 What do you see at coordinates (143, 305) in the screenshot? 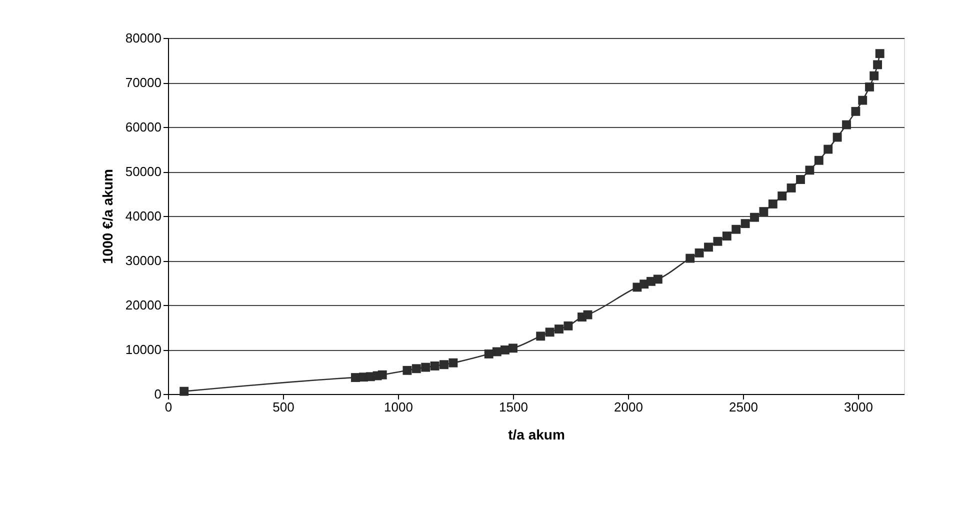
I see `y-tick-label: 20000` at bounding box center [143, 305].